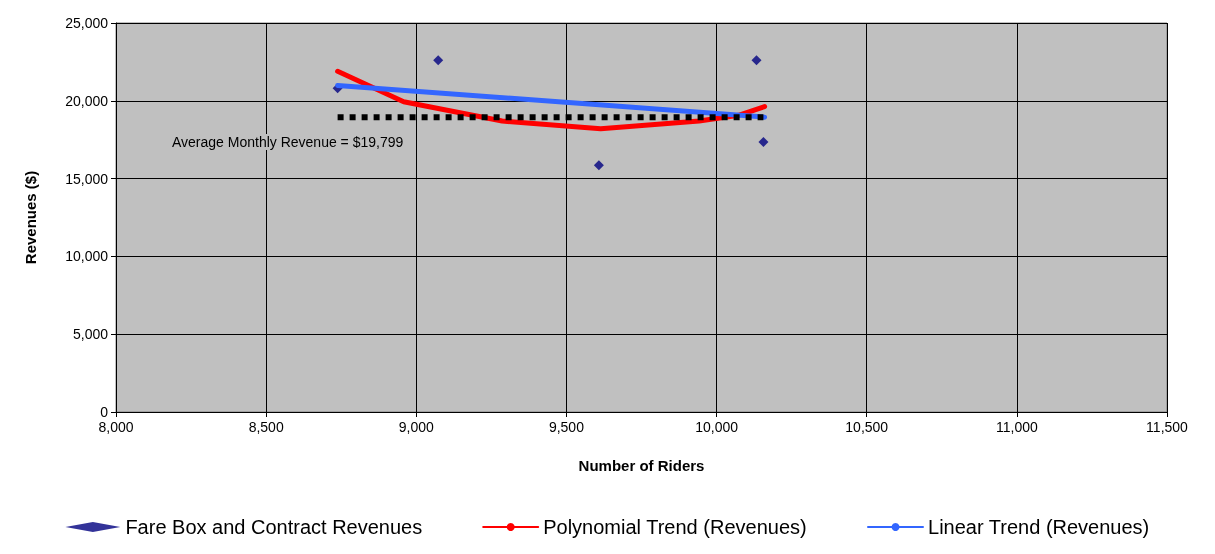 The height and width of the screenshot is (554, 1215). Describe the element at coordinates (717, 427) in the screenshot. I see `x-tick-label: 10,000` at that location.